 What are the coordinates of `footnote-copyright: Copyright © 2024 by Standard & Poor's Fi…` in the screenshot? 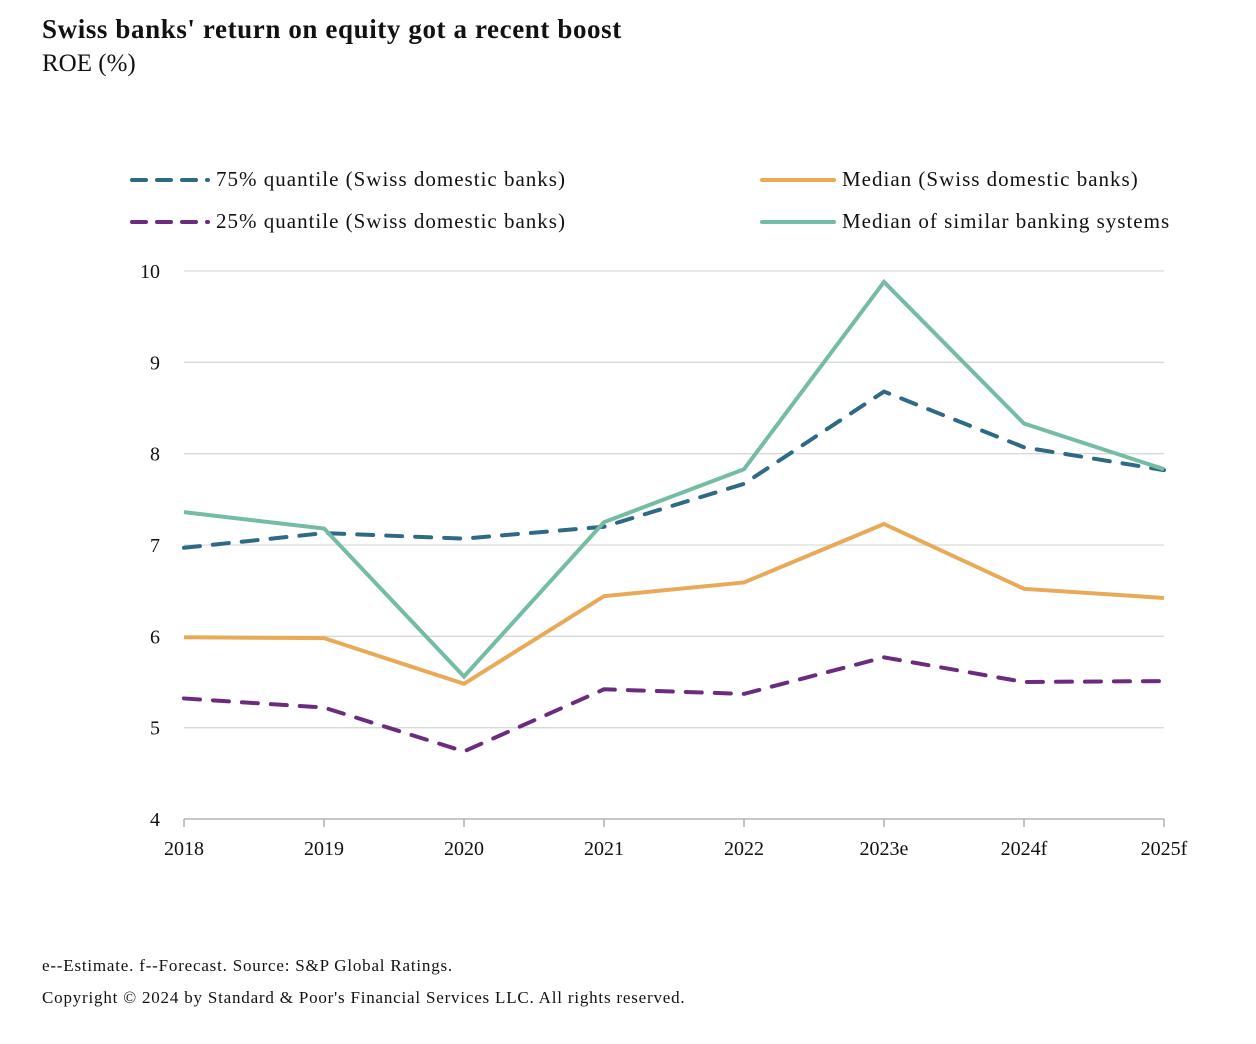 It's located at (364, 997).